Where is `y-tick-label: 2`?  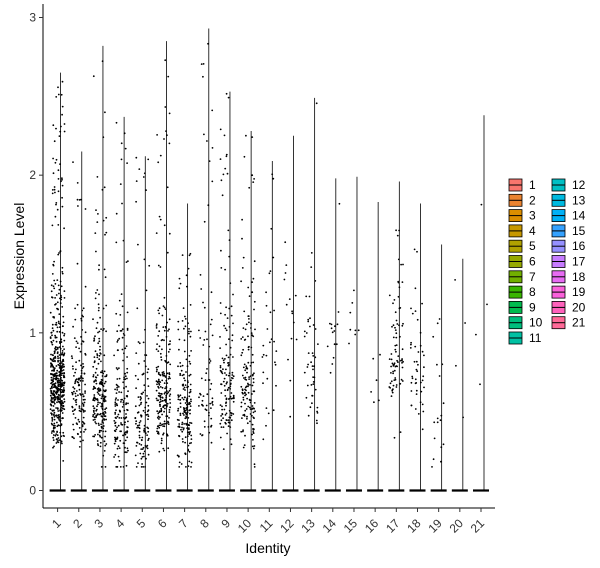 y-tick-label: 2 is located at coordinates (32, 175).